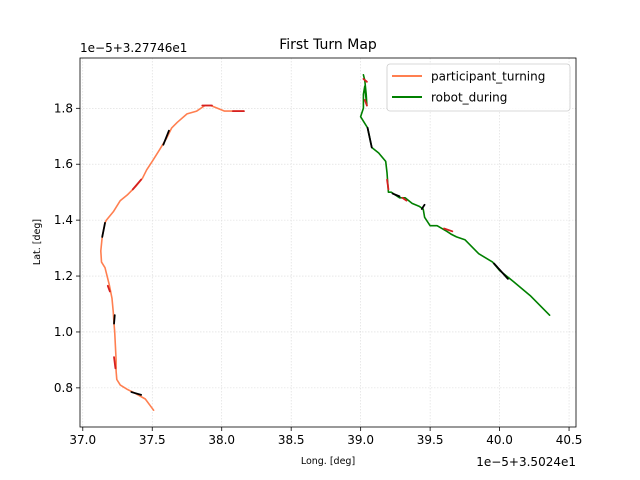 The width and height of the screenshot is (640, 480). I want to click on y-tick-label: 1.8, so click(63, 108).